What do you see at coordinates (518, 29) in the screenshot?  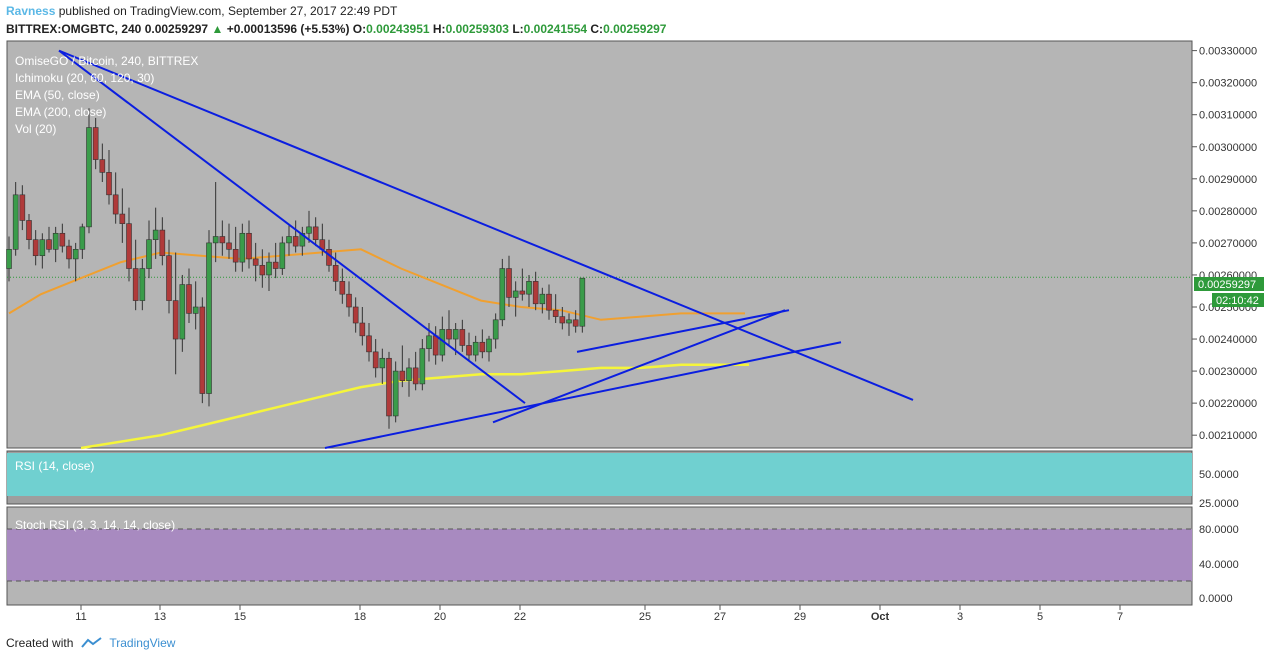 I see `low-label: L:` at bounding box center [518, 29].